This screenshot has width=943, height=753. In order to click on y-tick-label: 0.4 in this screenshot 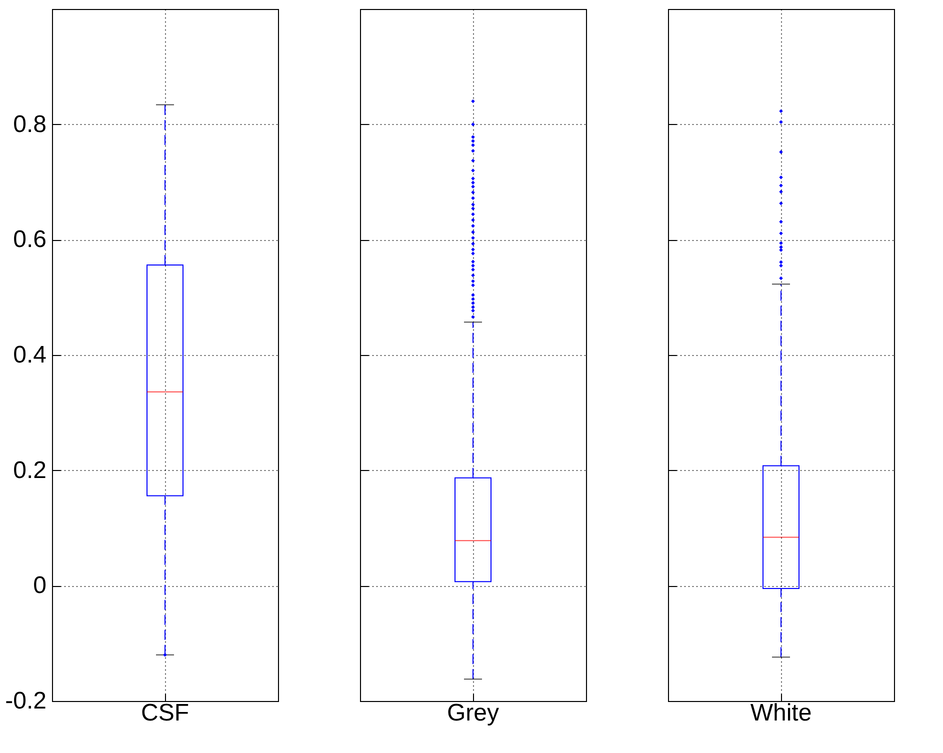, I will do `click(29, 355)`.